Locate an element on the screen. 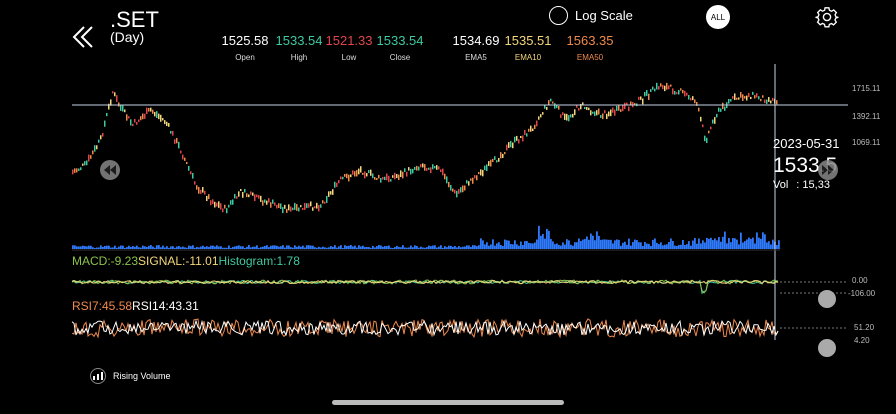  macd-value: MACD:-9.23 is located at coordinates (105, 261).